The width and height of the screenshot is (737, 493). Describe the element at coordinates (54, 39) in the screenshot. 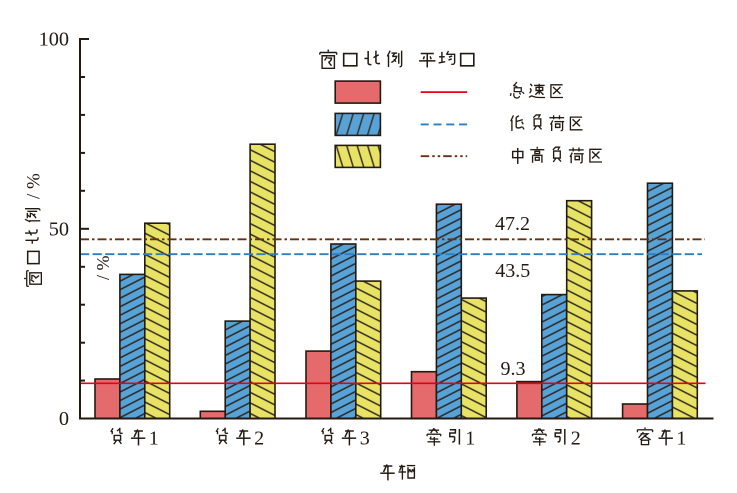

I see `svg-text: 100` at that location.